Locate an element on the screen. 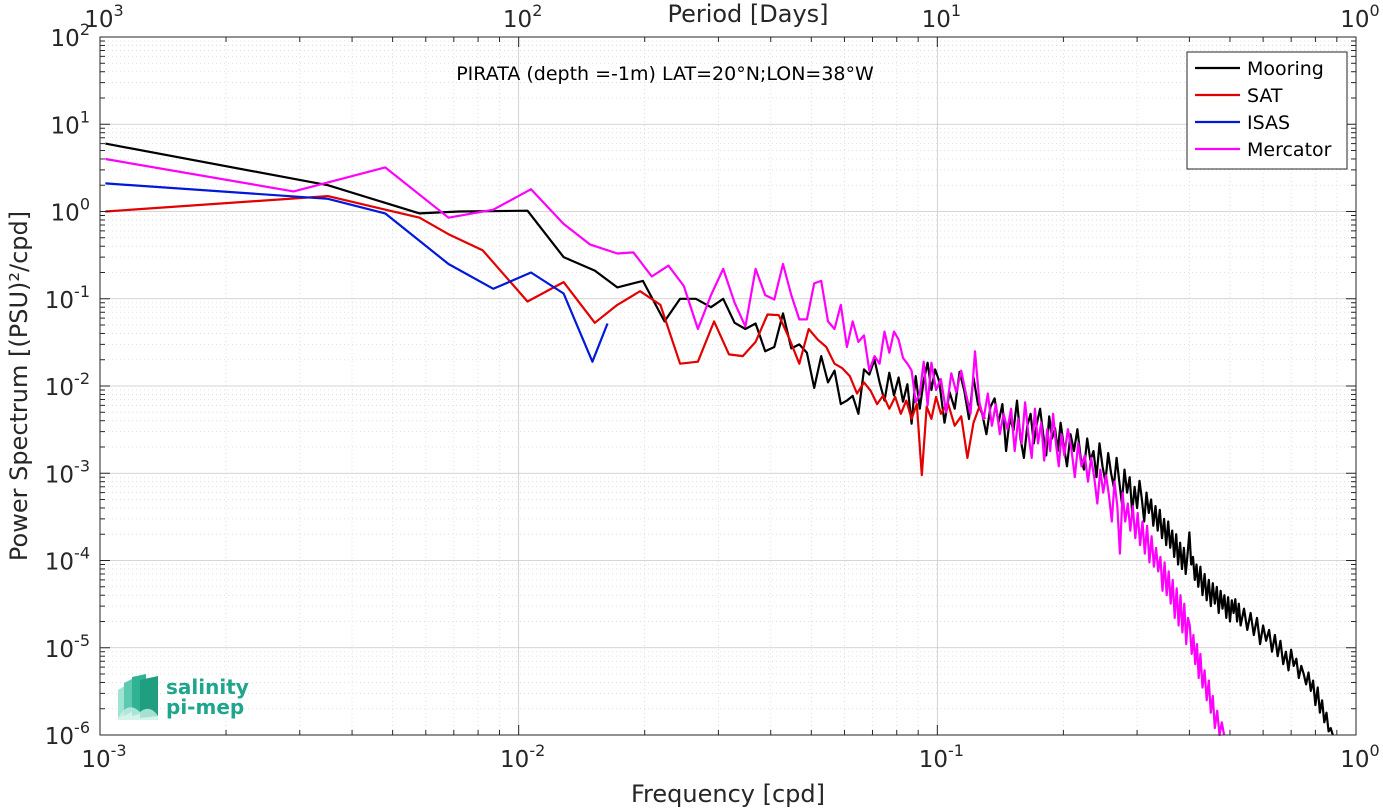 The height and width of the screenshot is (809, 1383). y-tick-label: 10⁻² is located at coordinates (67, 385).